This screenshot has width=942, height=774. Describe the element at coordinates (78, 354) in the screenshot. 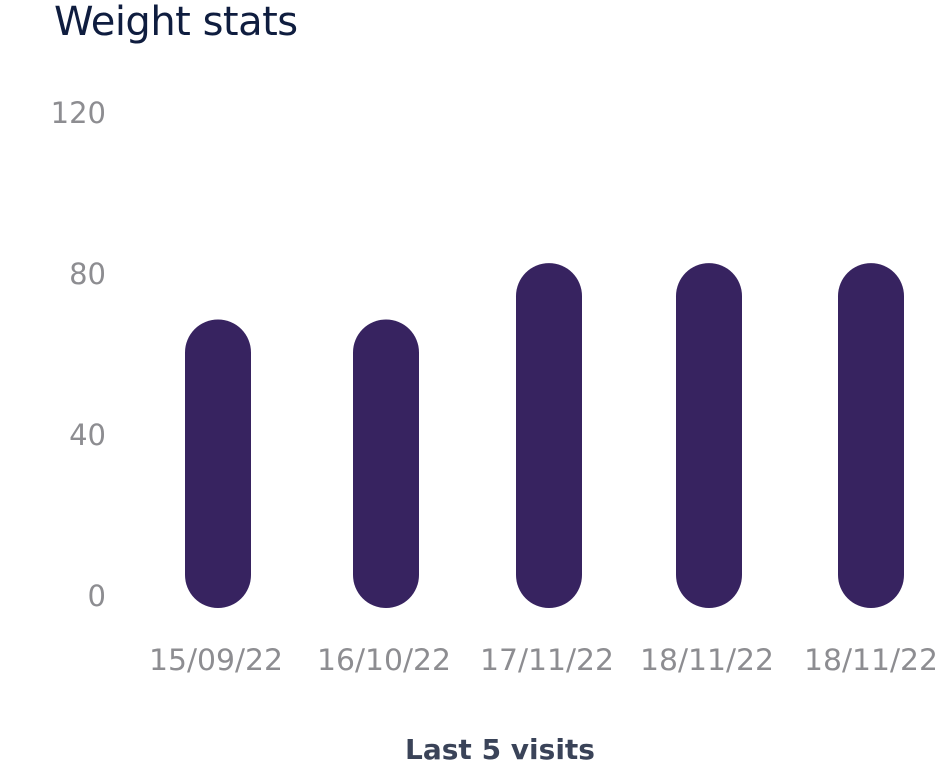

I see `y-axis-ticks: 0 40 80 120` at that location.